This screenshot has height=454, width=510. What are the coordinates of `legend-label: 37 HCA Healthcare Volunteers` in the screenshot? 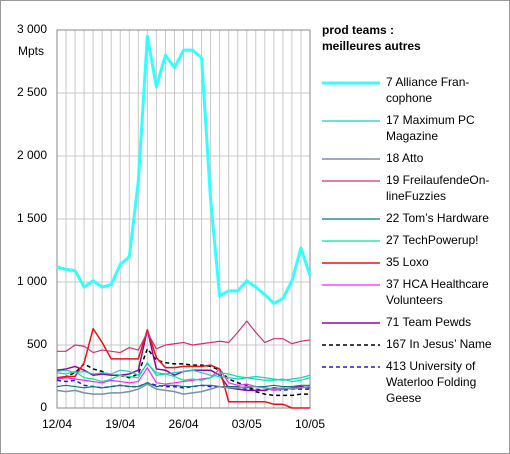 It's located at (437, 292).